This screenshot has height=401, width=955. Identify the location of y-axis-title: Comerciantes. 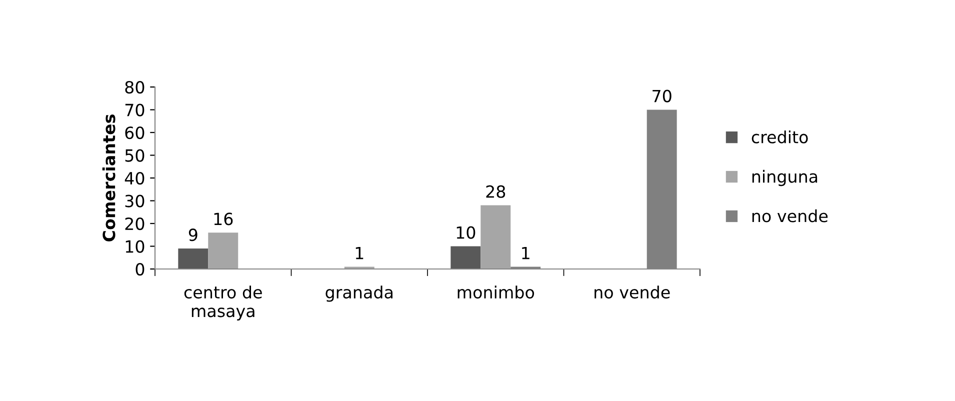
(109, 178).